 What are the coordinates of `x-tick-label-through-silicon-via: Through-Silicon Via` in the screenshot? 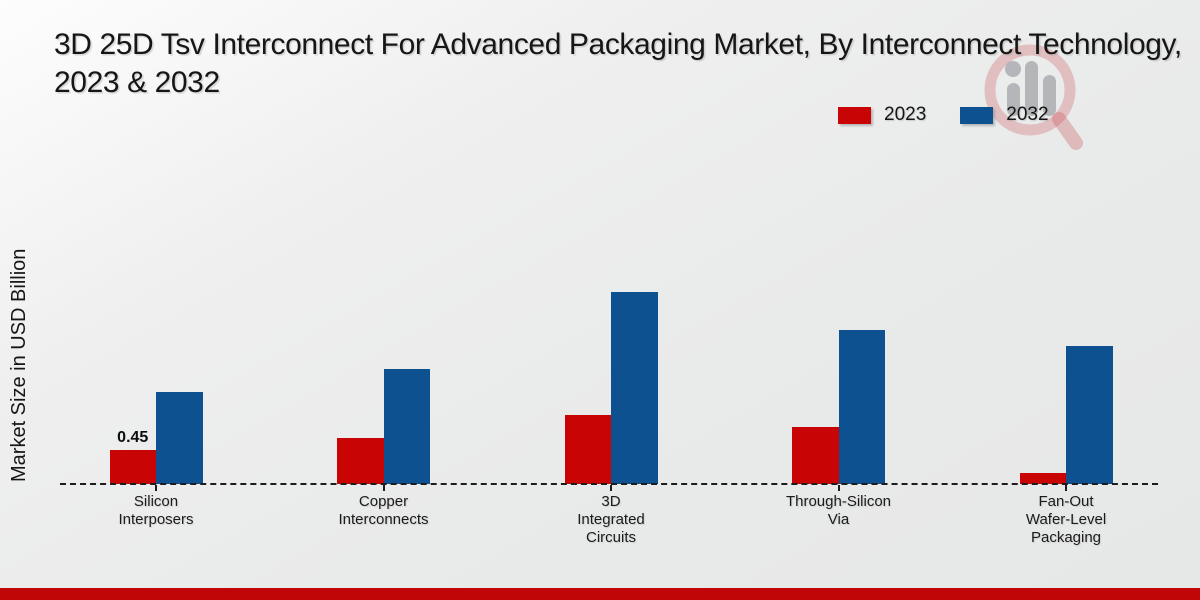 It's located at (838, 510).